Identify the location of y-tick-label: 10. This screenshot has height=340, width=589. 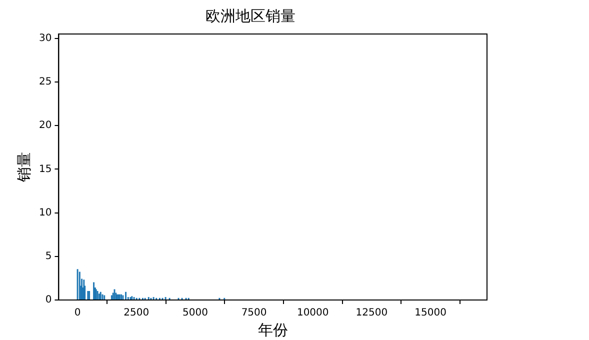
(45, 212).